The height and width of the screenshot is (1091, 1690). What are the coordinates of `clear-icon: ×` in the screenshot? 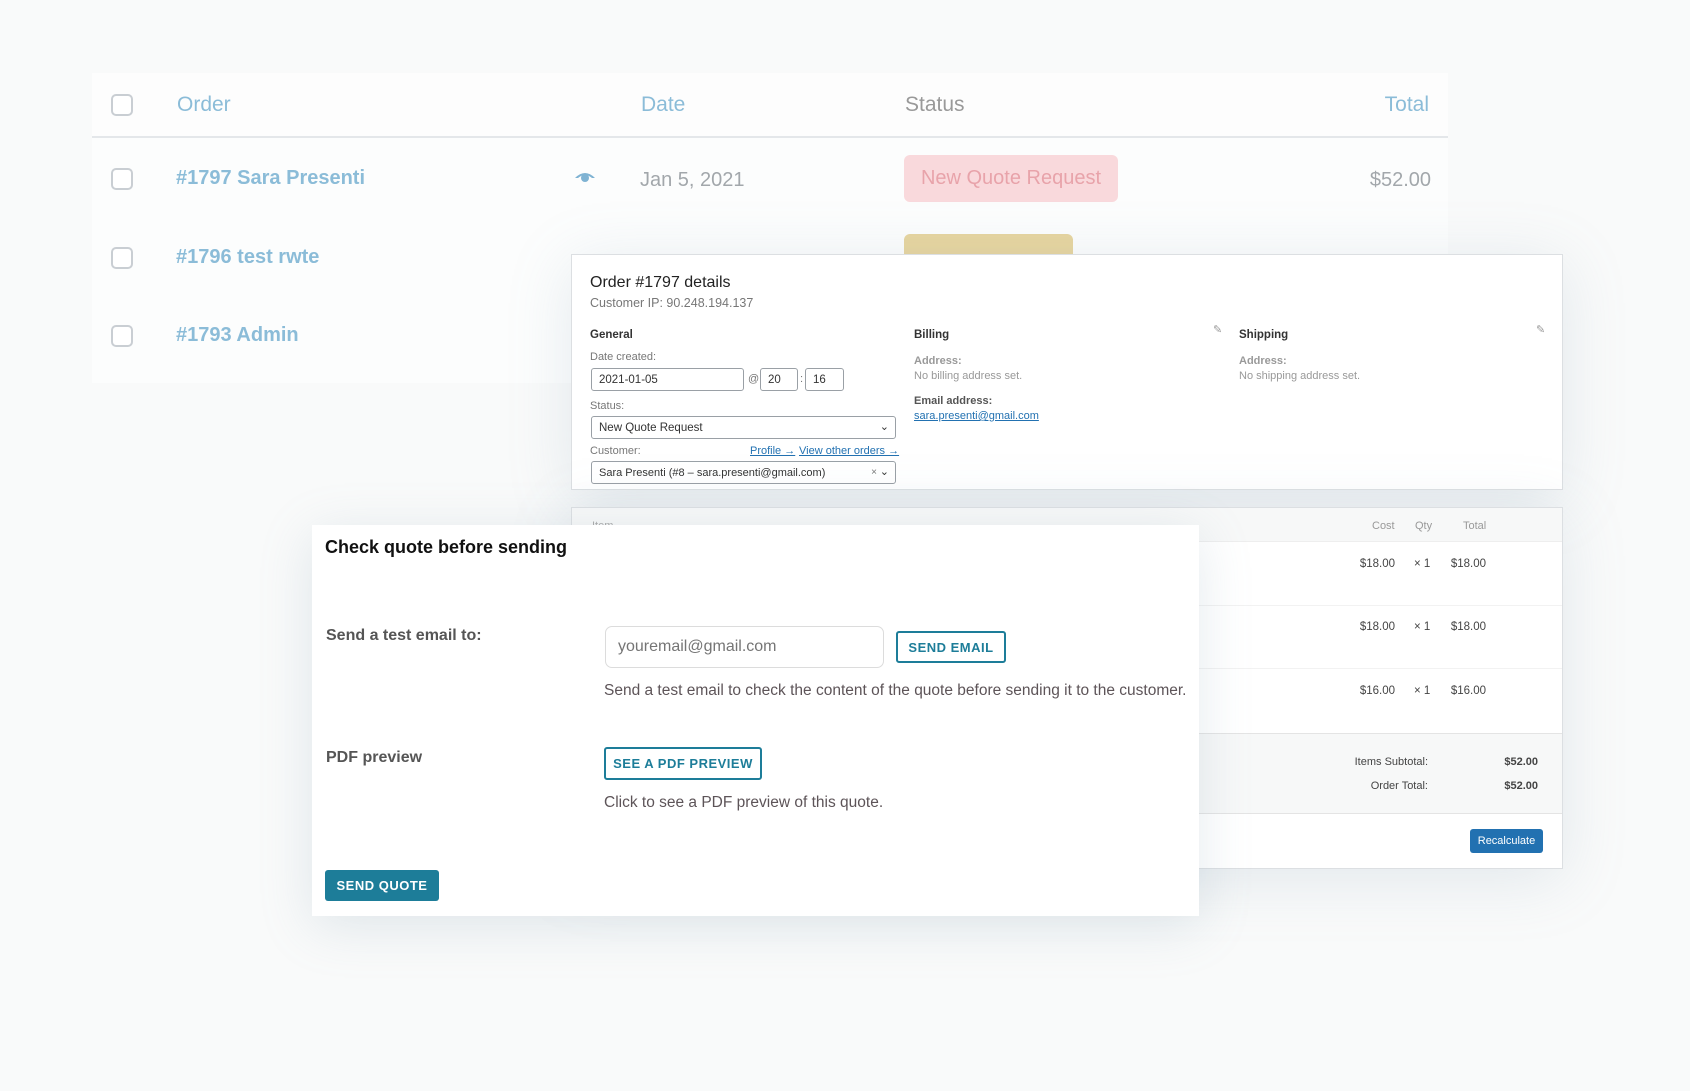 It's located at (874, 472).